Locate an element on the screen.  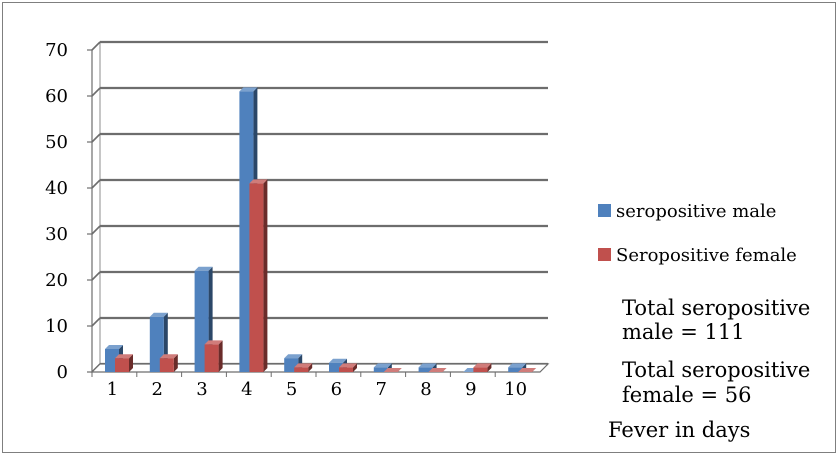
total-male-line2: male = 111 is located at coordinates (683, 332).